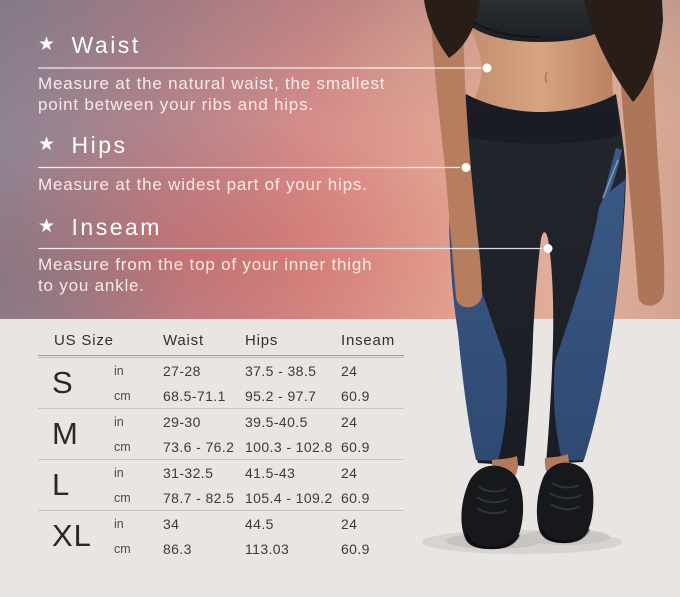  I want to click on size-label: XL, so click(72, 535).